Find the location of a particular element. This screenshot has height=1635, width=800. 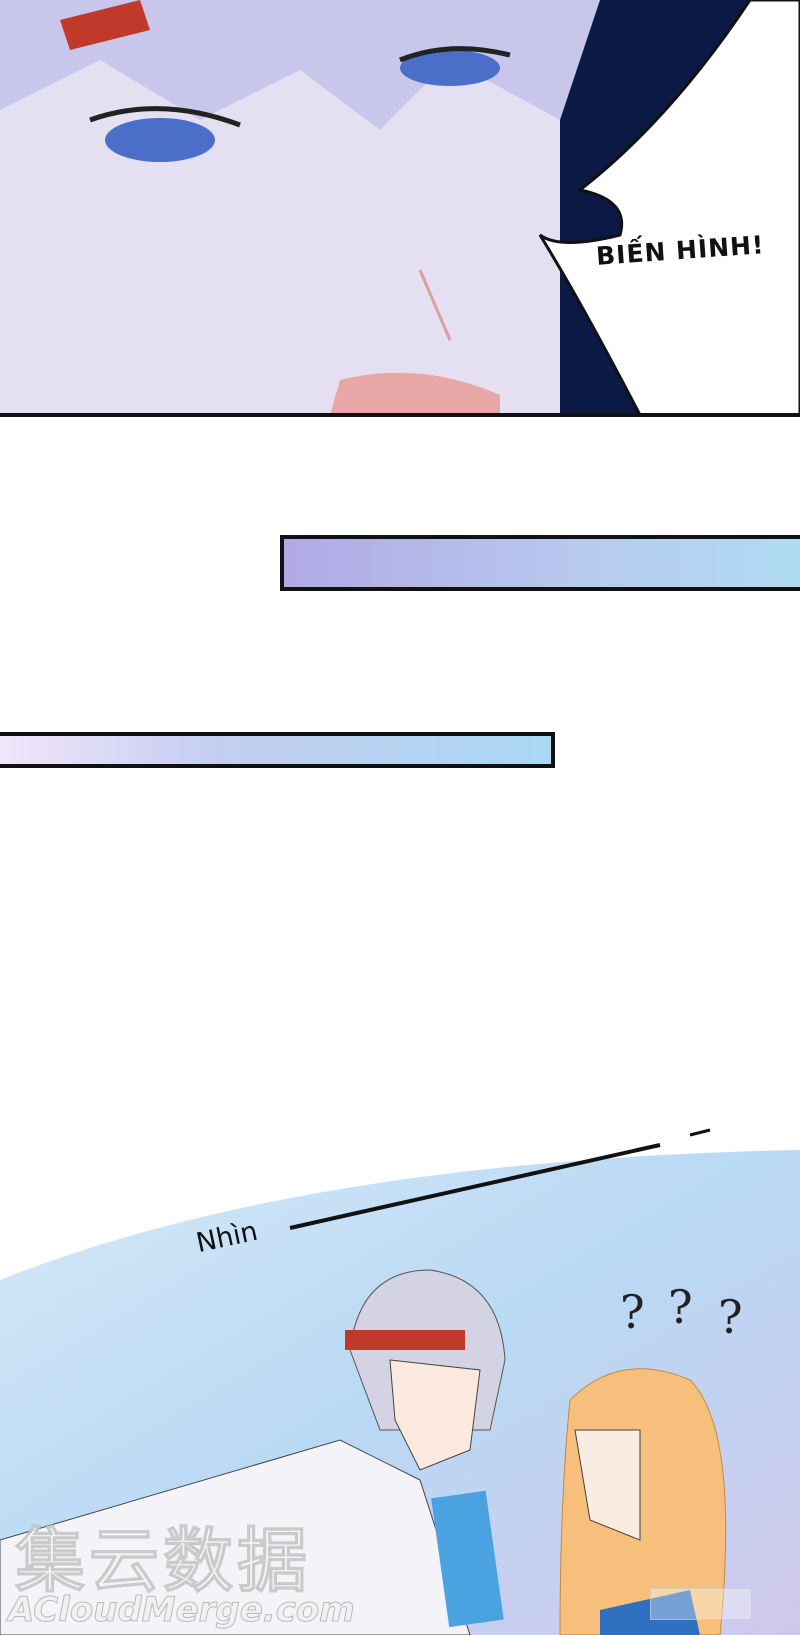

speech-bubble is located at coordinates (669, 207).